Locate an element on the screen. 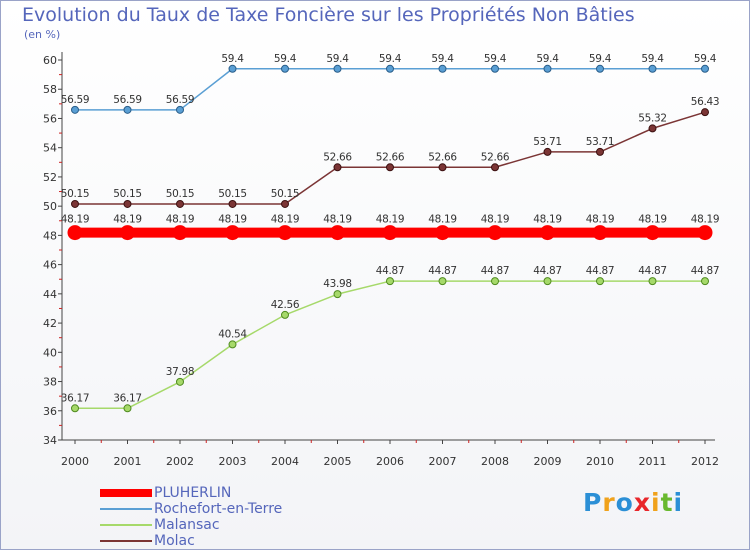  y-tick-label: 34 is located at coordinates (50, 440).